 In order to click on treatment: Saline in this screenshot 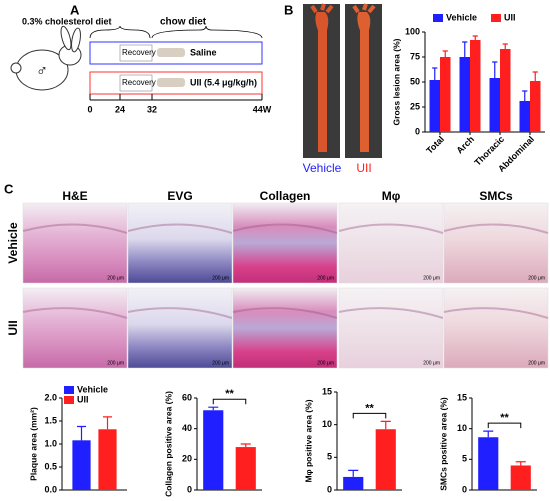, I will do `click(203, 52)`.